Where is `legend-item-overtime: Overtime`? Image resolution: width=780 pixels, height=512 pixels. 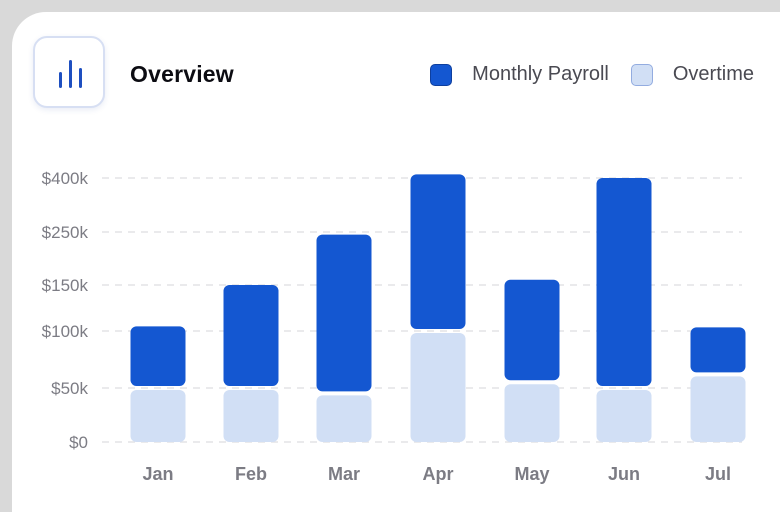
legend-item-overtime: Overtime is located at coordinates (692, 74).